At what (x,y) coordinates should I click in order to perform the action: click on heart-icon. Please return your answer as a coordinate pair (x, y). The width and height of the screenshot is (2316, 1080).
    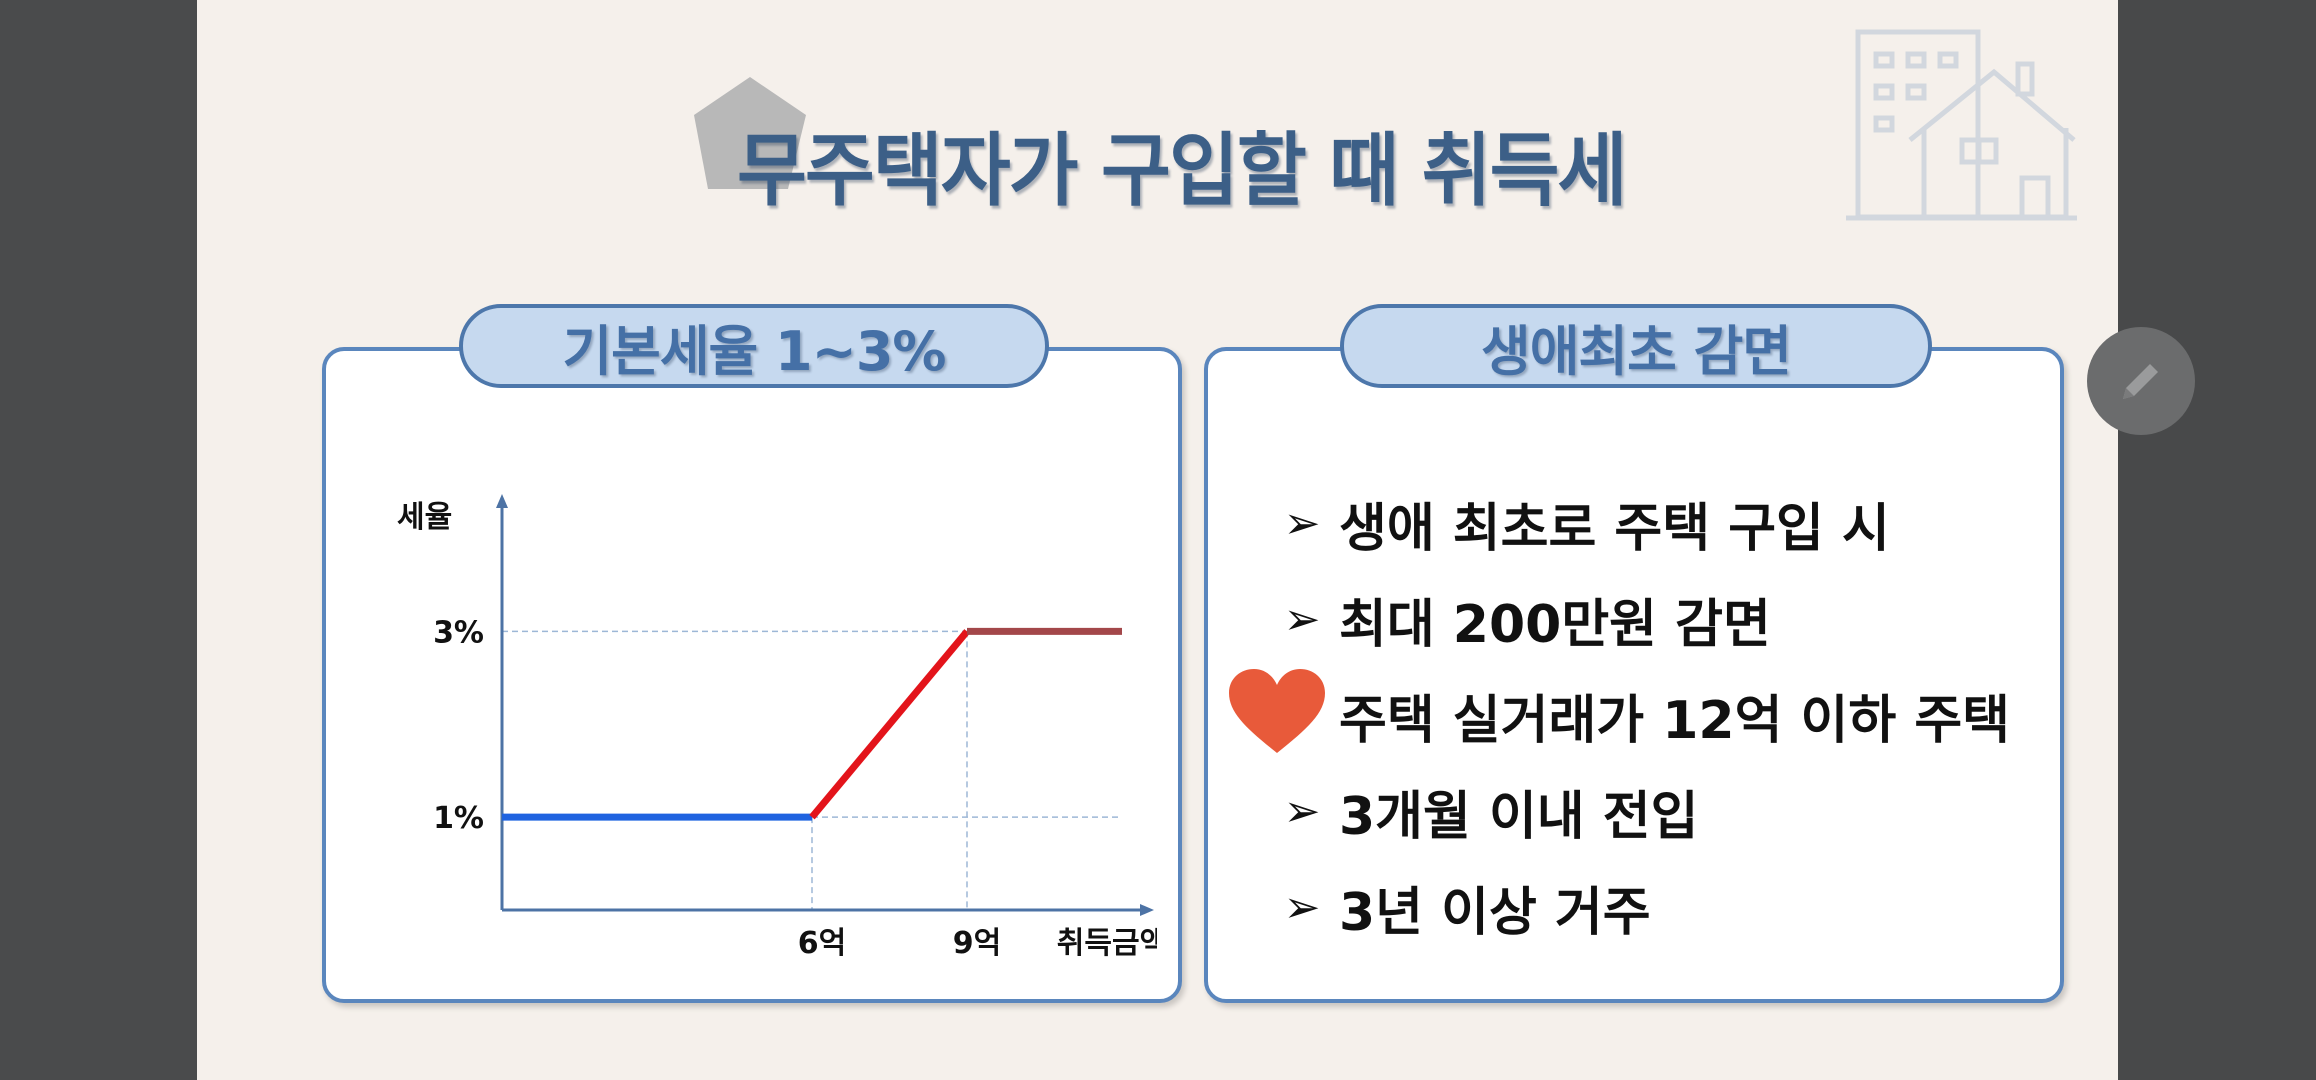
    Looking at the image, I should click on (1277, 711).